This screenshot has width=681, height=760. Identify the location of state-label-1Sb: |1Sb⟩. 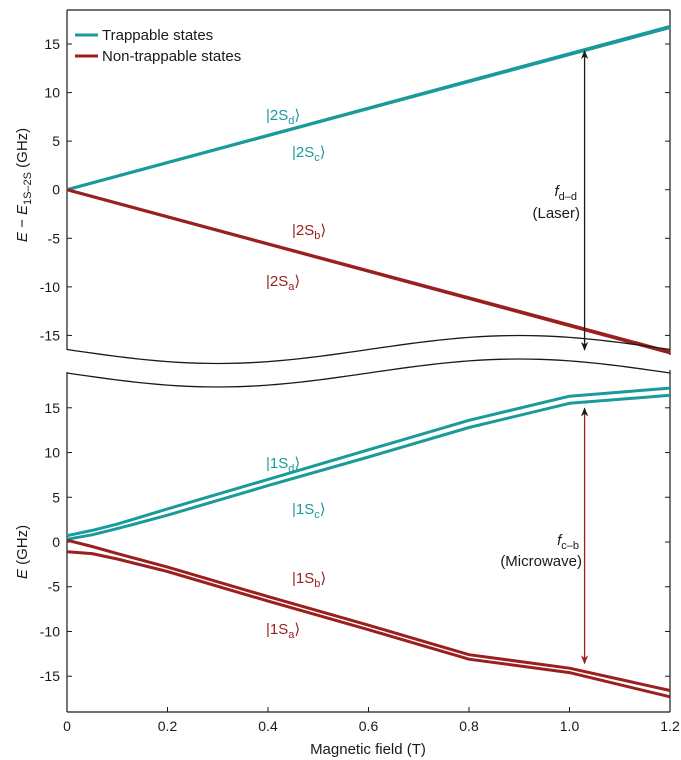
(309, 580).